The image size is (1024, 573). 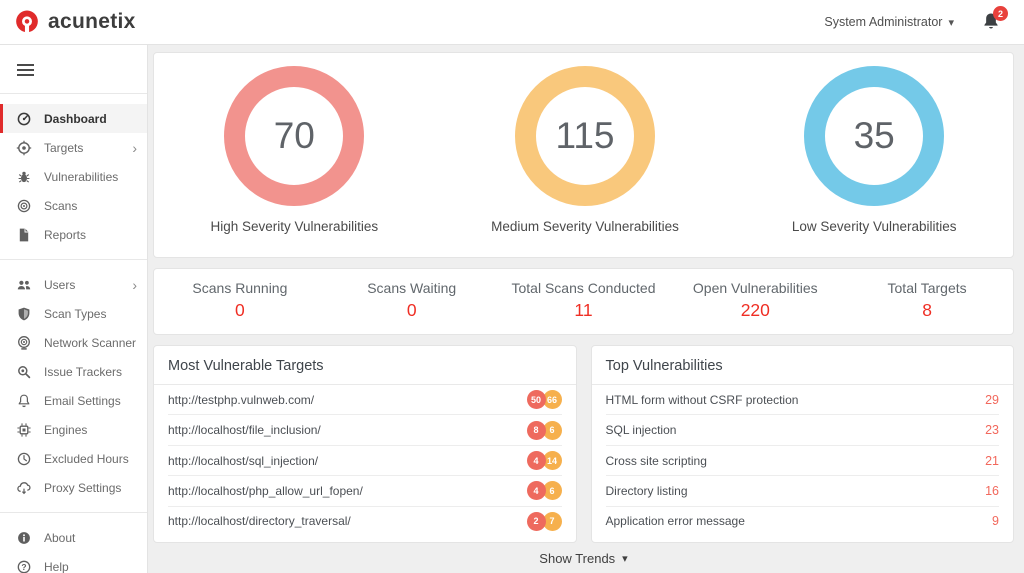 I want to click on acunetix-logo-icon, so click(x=27, y=22).